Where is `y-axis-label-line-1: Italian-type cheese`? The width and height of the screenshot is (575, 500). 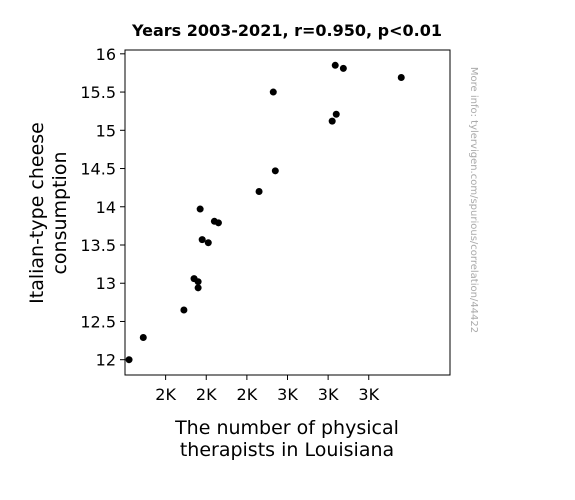
y-axis-label-line-1: Italian-type cheese is located at coordinates (37, 213).